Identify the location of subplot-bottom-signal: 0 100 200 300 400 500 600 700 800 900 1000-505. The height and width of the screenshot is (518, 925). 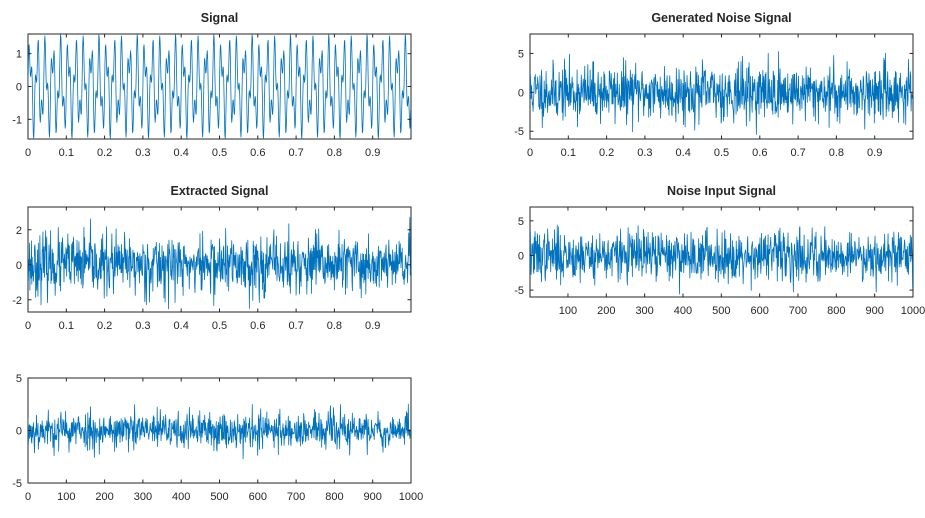
(217, 438).